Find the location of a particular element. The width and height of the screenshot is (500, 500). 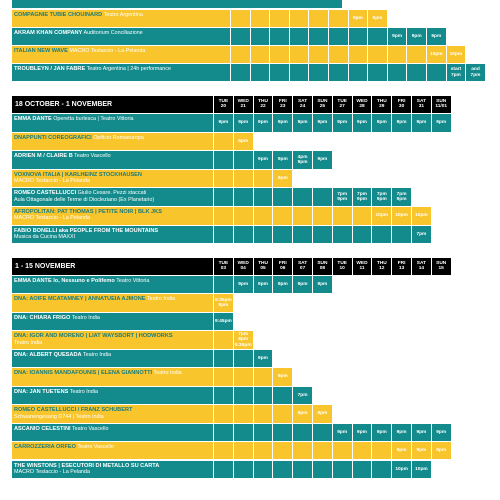

section-title: 1 - 15 NOVEMBER is located at coordinates (45, 266).